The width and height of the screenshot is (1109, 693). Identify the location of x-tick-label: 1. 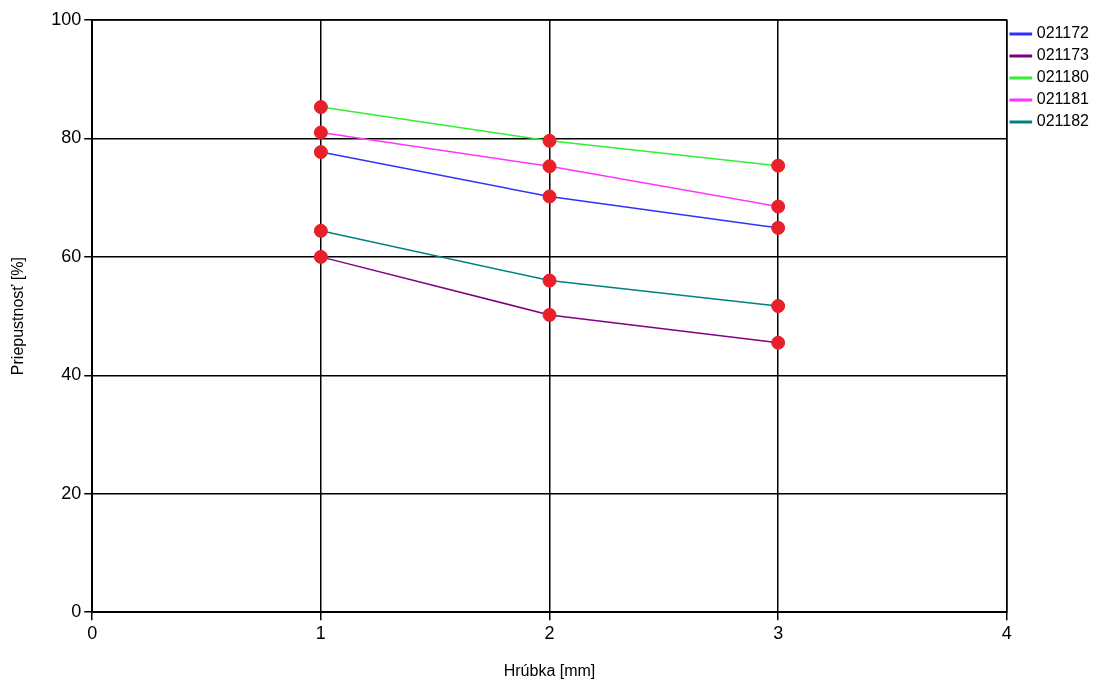
(320, 632).